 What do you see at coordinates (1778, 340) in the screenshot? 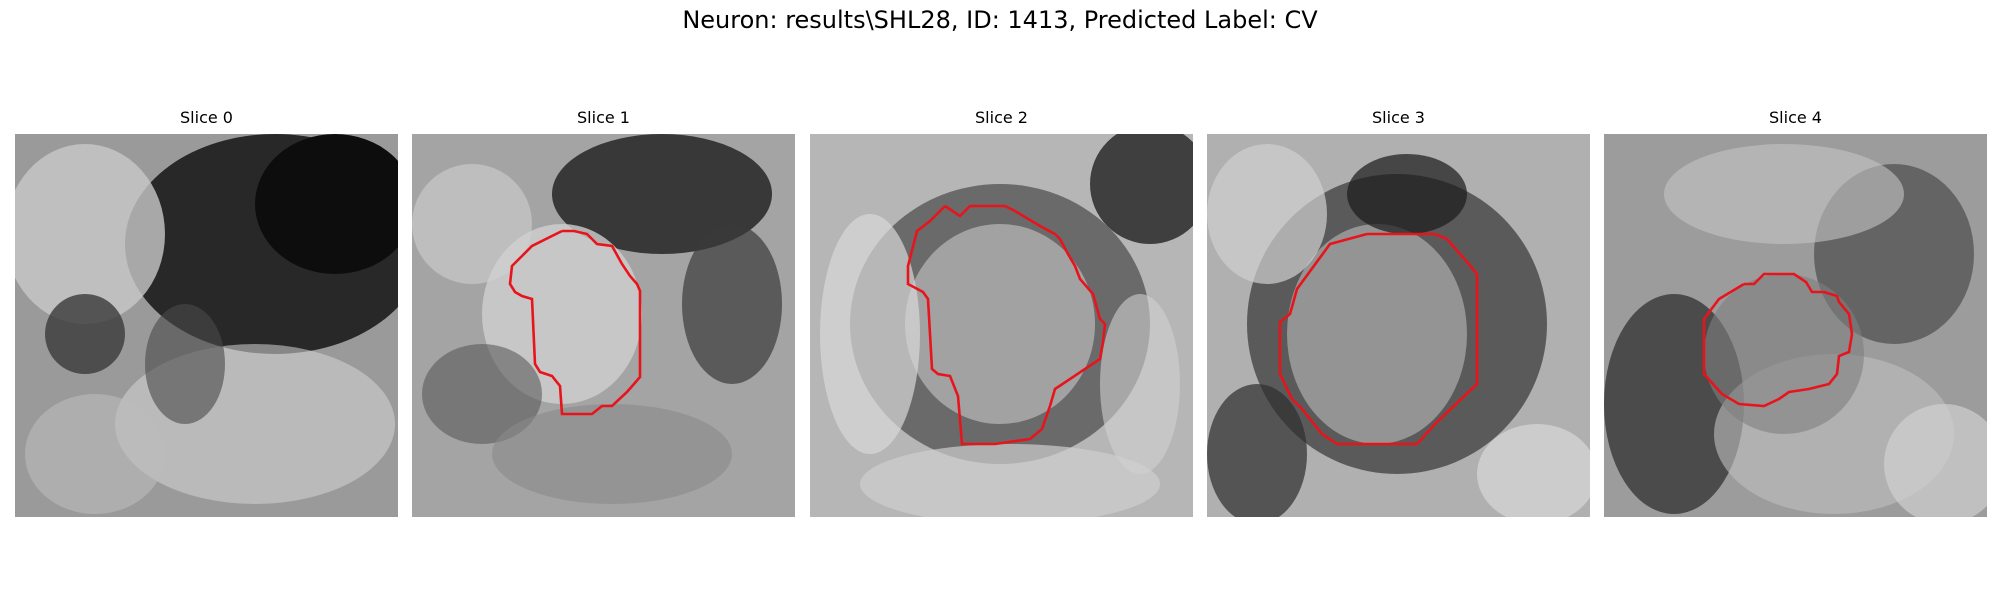
I see `slice-4-contour` at bounding box center [1778, 340].